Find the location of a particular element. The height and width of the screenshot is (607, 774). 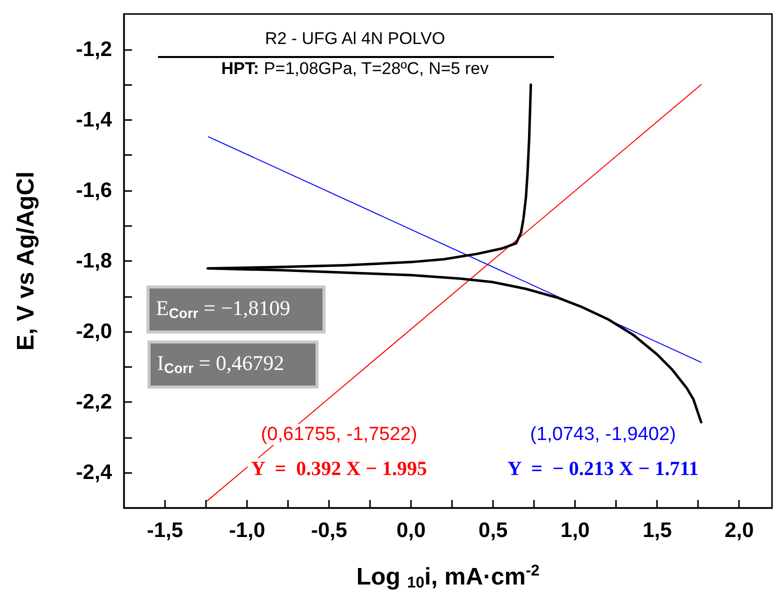

y-tick-label: -1,6 is located at coordinates (94, 190).